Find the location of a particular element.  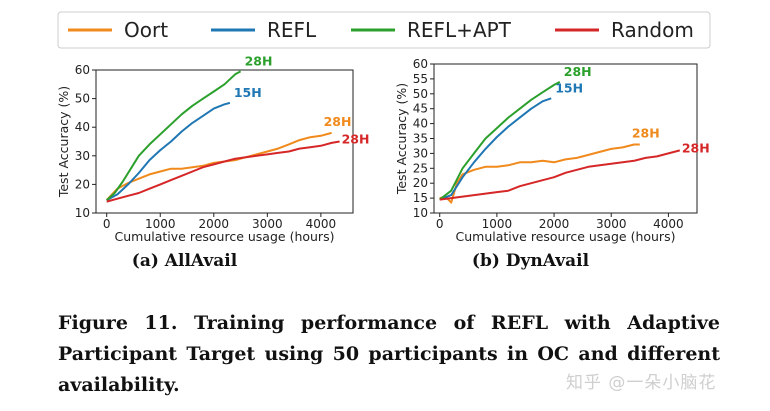

y-tick-label: 25 is located at coordinates (420, 168).